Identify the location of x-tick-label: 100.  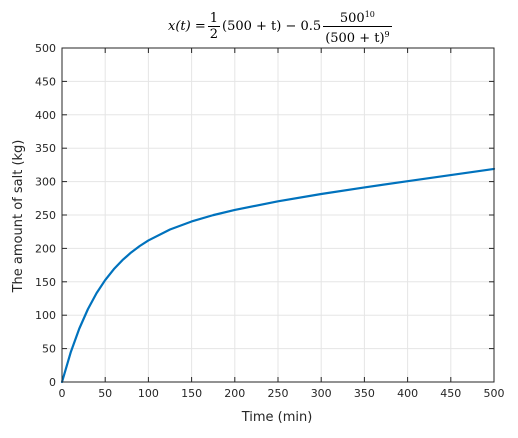
(148, 393).